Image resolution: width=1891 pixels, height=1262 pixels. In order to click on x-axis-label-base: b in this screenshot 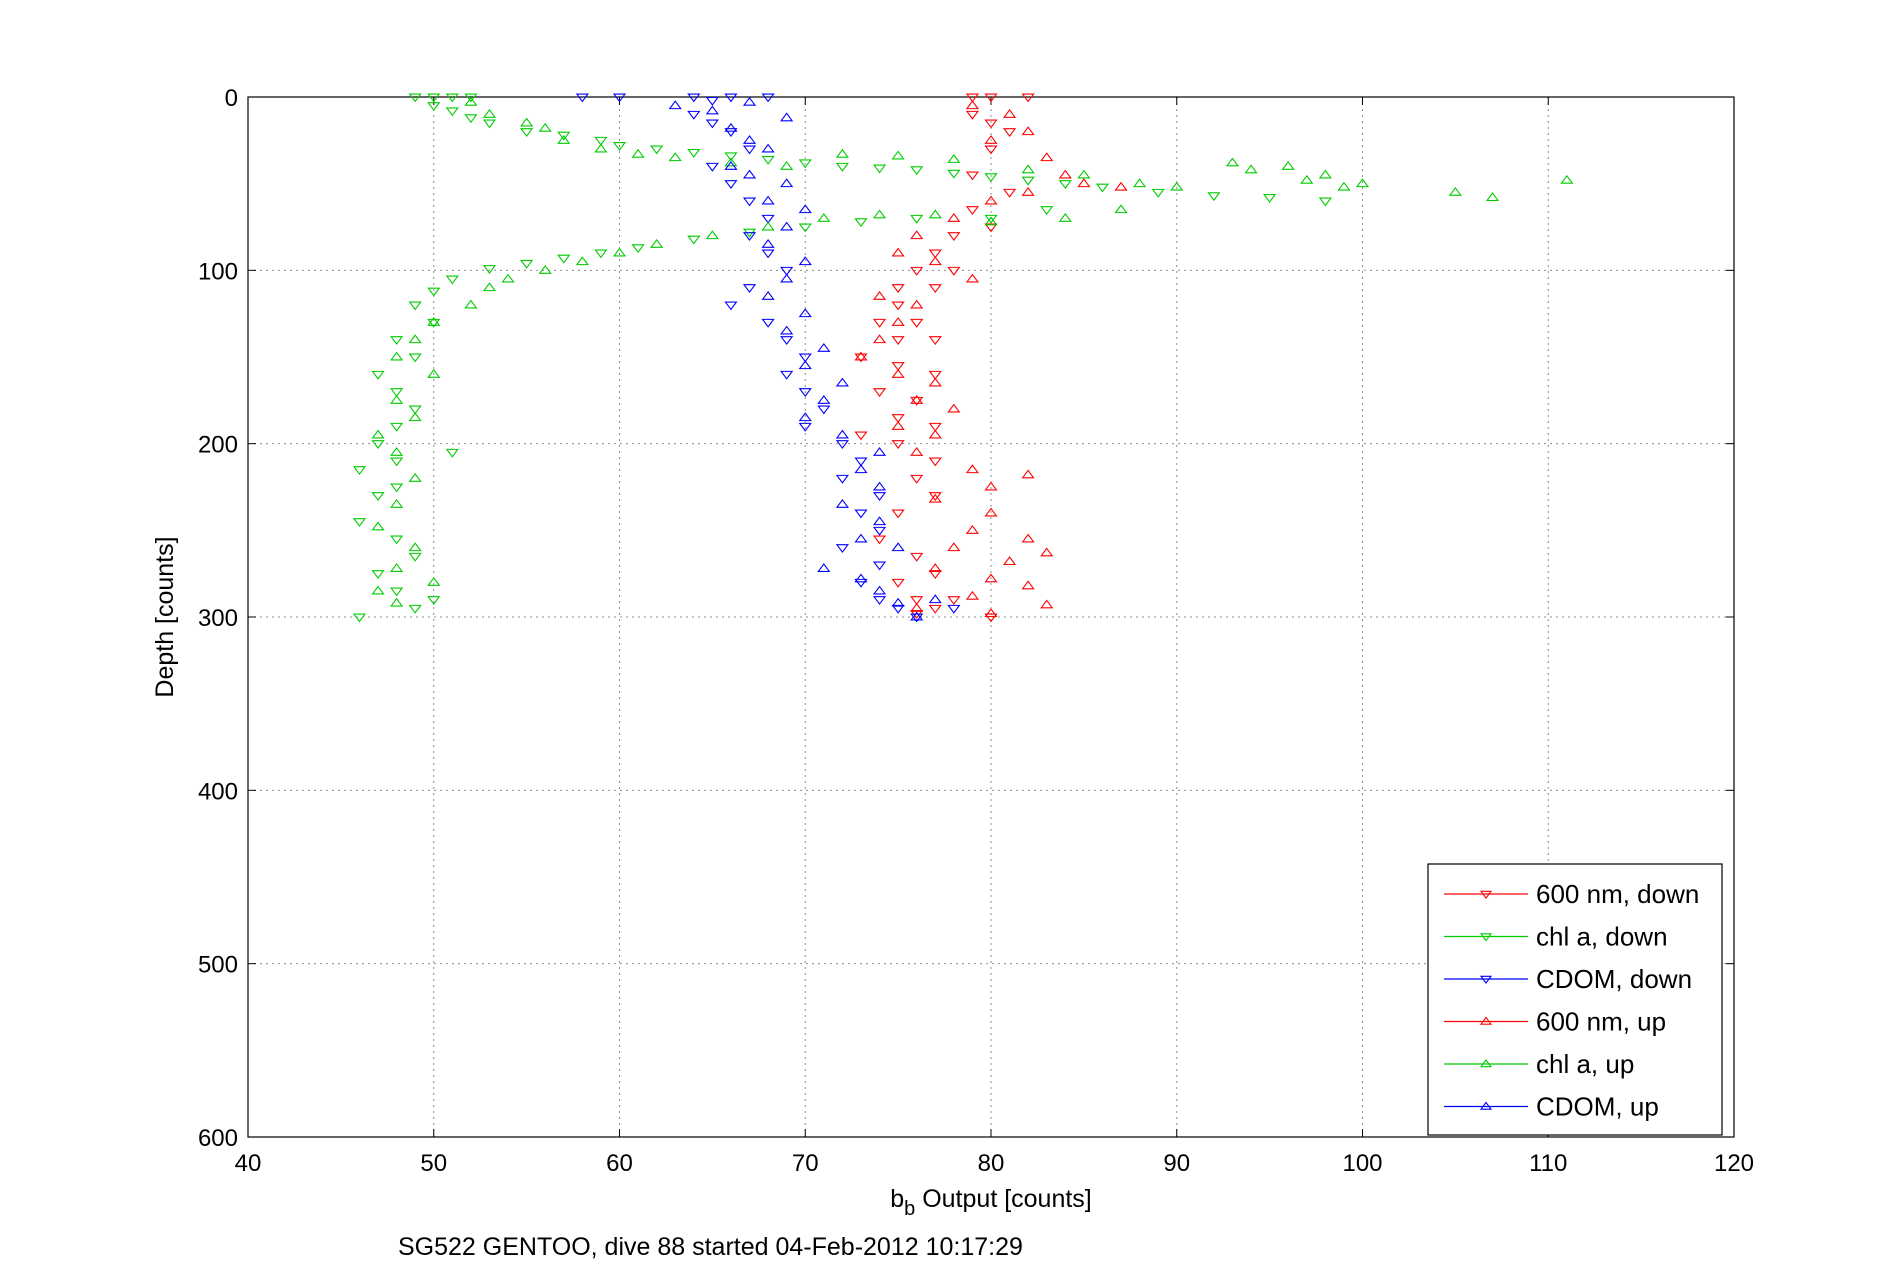, I will do `click(897, 1199)`.